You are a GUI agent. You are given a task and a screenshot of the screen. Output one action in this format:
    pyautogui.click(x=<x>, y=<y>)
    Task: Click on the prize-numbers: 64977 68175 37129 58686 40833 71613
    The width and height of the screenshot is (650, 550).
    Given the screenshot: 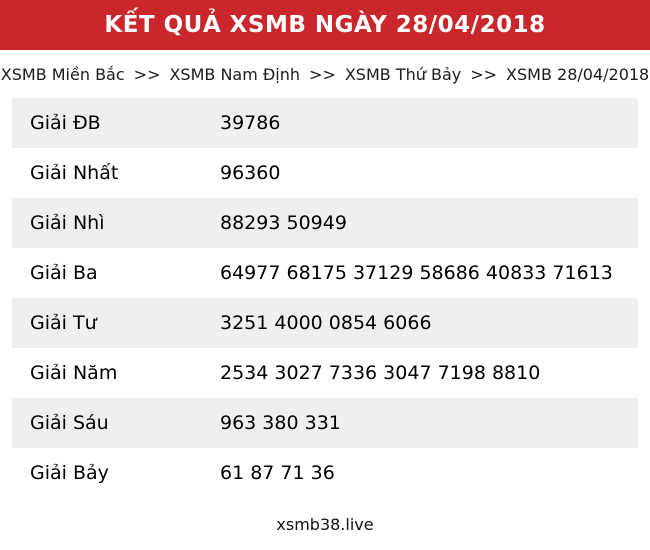 What is the action you would take?
    pyautogui.click(x=416, y=273)
    